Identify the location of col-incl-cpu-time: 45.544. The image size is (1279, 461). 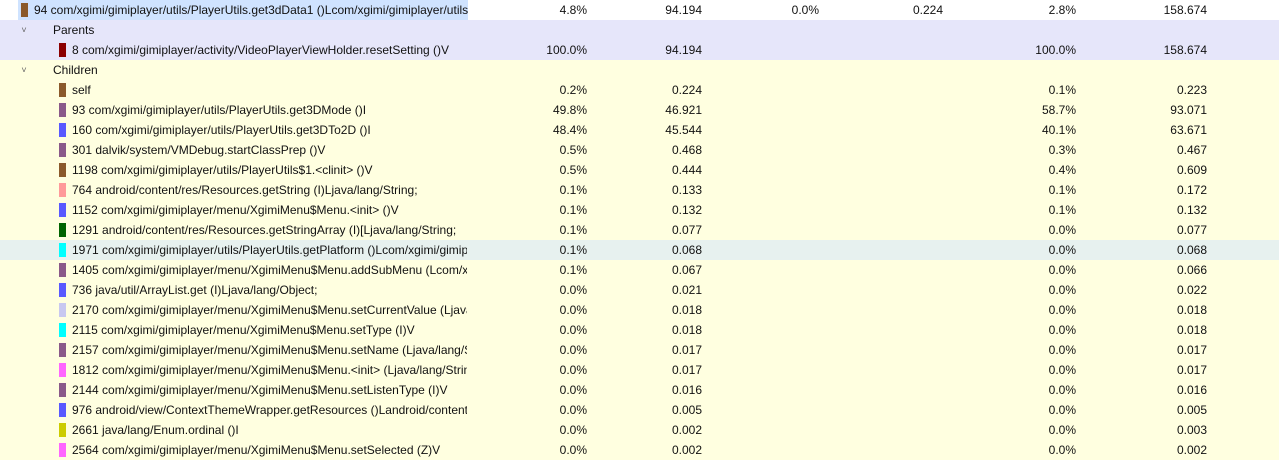
(683, 130).